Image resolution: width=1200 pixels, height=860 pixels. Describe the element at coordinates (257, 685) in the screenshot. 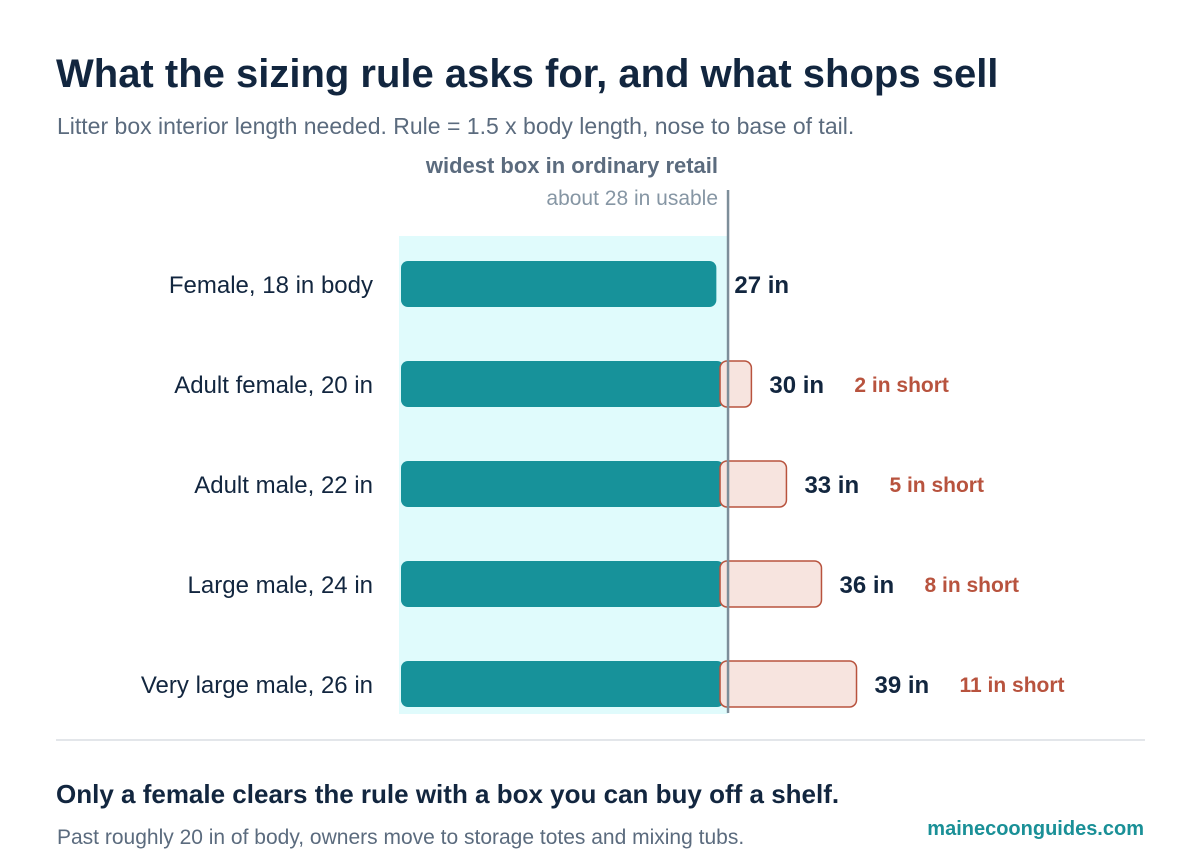

I see `category-label: Very large male, 26 in` at that location.